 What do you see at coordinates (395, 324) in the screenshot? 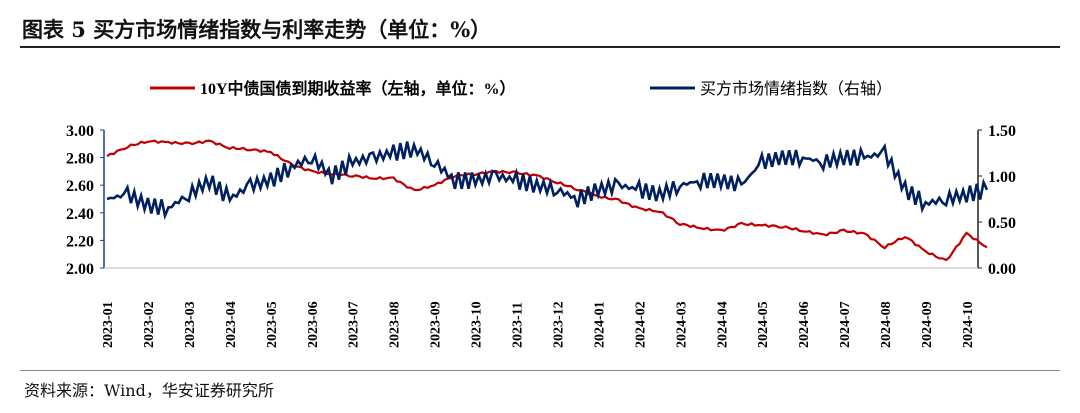
I see `x-tick-label: 2023-08` at bounding box center [395, 324].